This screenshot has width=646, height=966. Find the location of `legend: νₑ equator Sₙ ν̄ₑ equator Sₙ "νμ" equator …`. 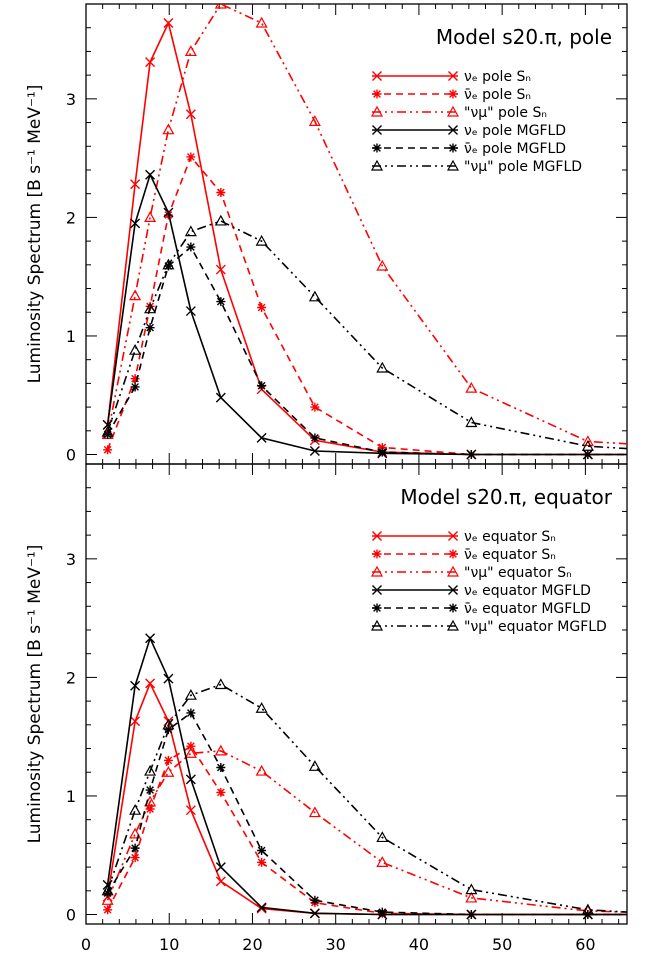

legend: νₑ equator Sₙ ν̄ₑ equator Sₙ "νμ" equator … is located at coordinates (488, 582).